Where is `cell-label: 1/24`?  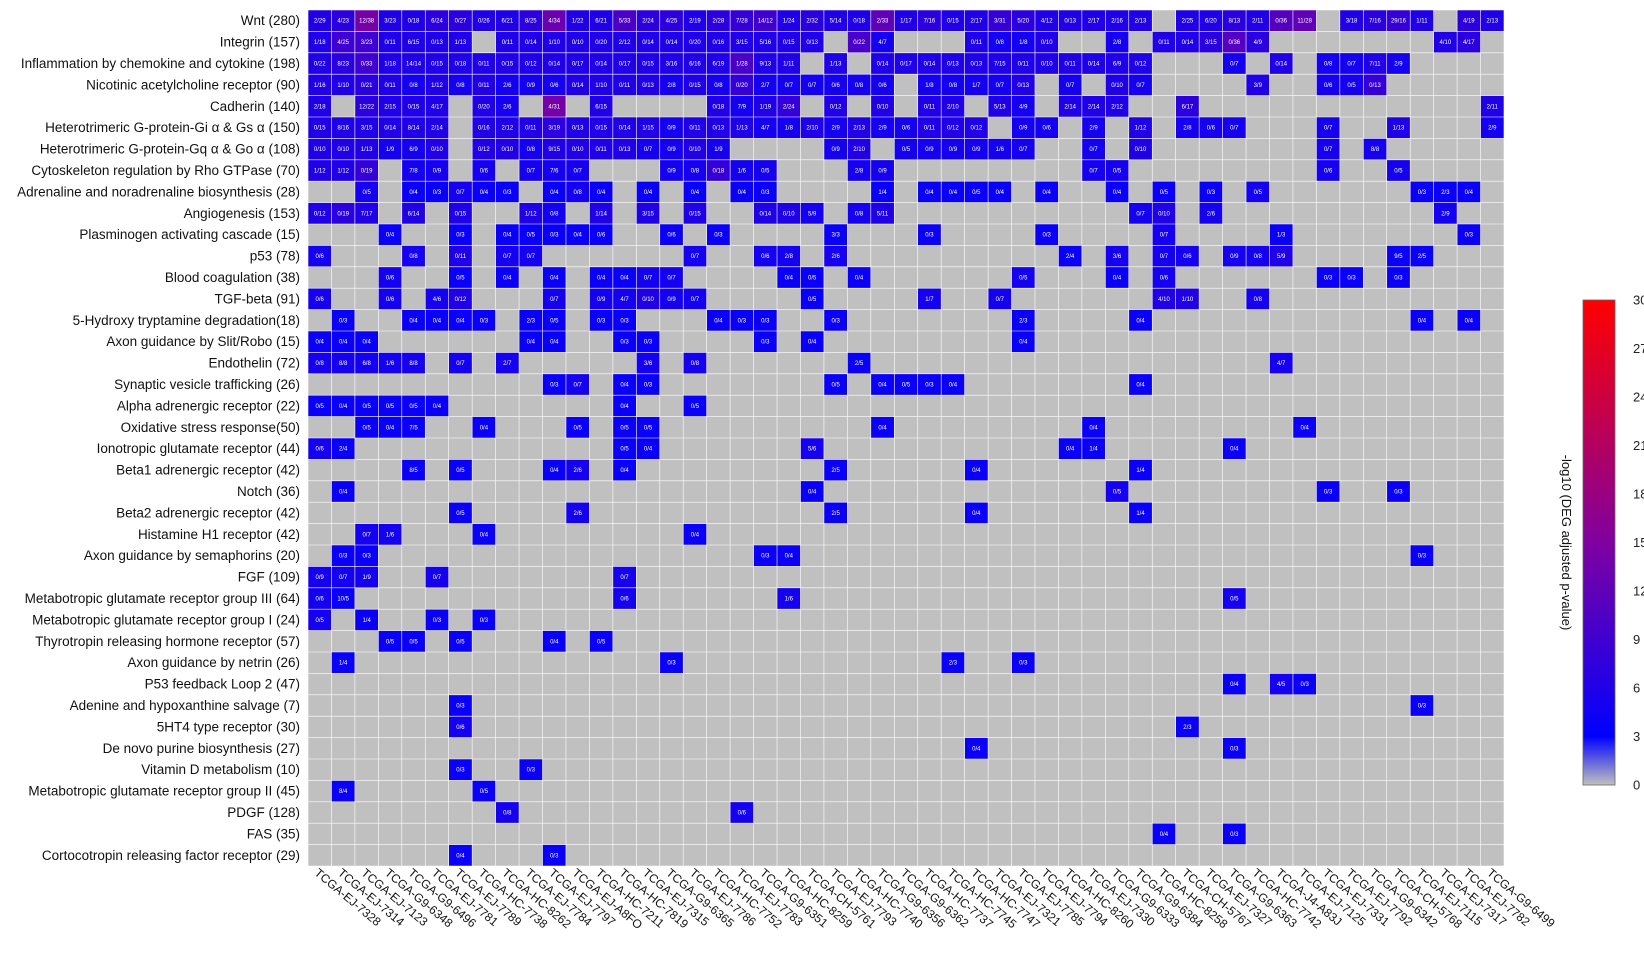
cell-label: 1/24 is located at coordinates (789, 22).